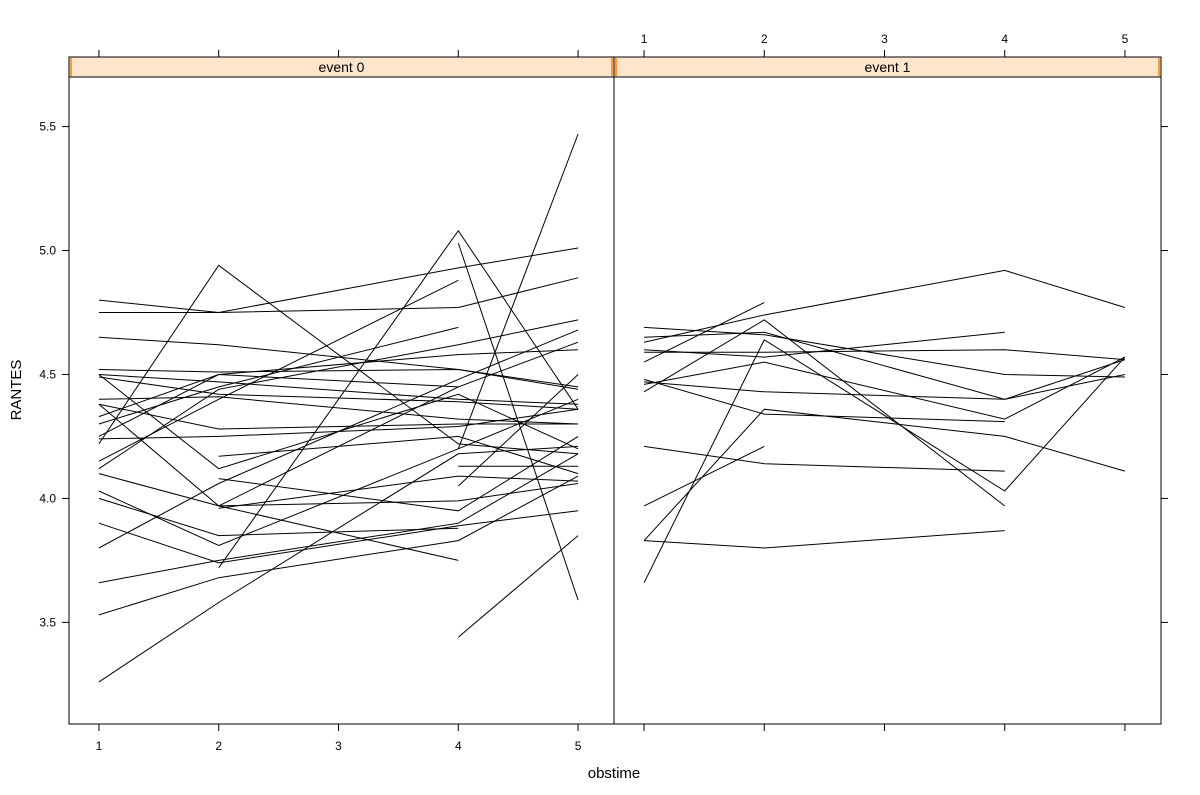 Image resolution: width=1200 pixels, height=795 pixels. What do you see at coordinates (47, 251) in the screenshot?
I see `y-tick-label: 5.0` at bounding box center [47, 251].